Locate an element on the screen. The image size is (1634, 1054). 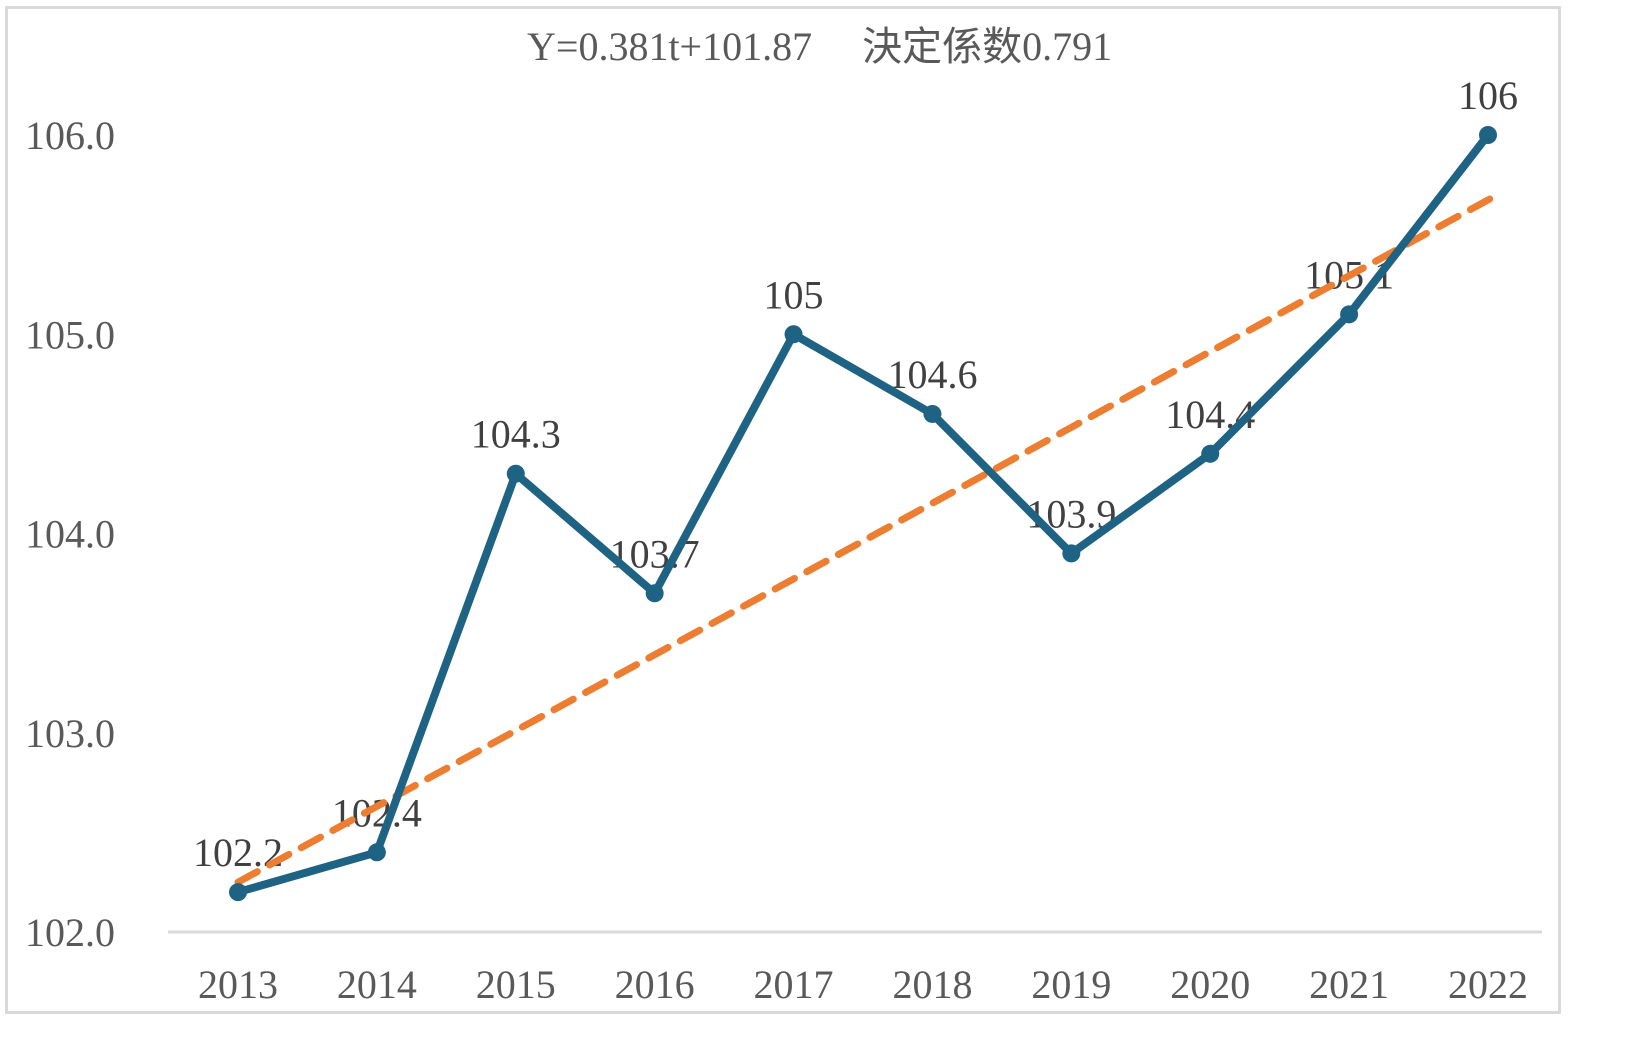
y-axis: 102.0 103.0 104.0 105.0 106.0 is located at coordinates (70, 534).